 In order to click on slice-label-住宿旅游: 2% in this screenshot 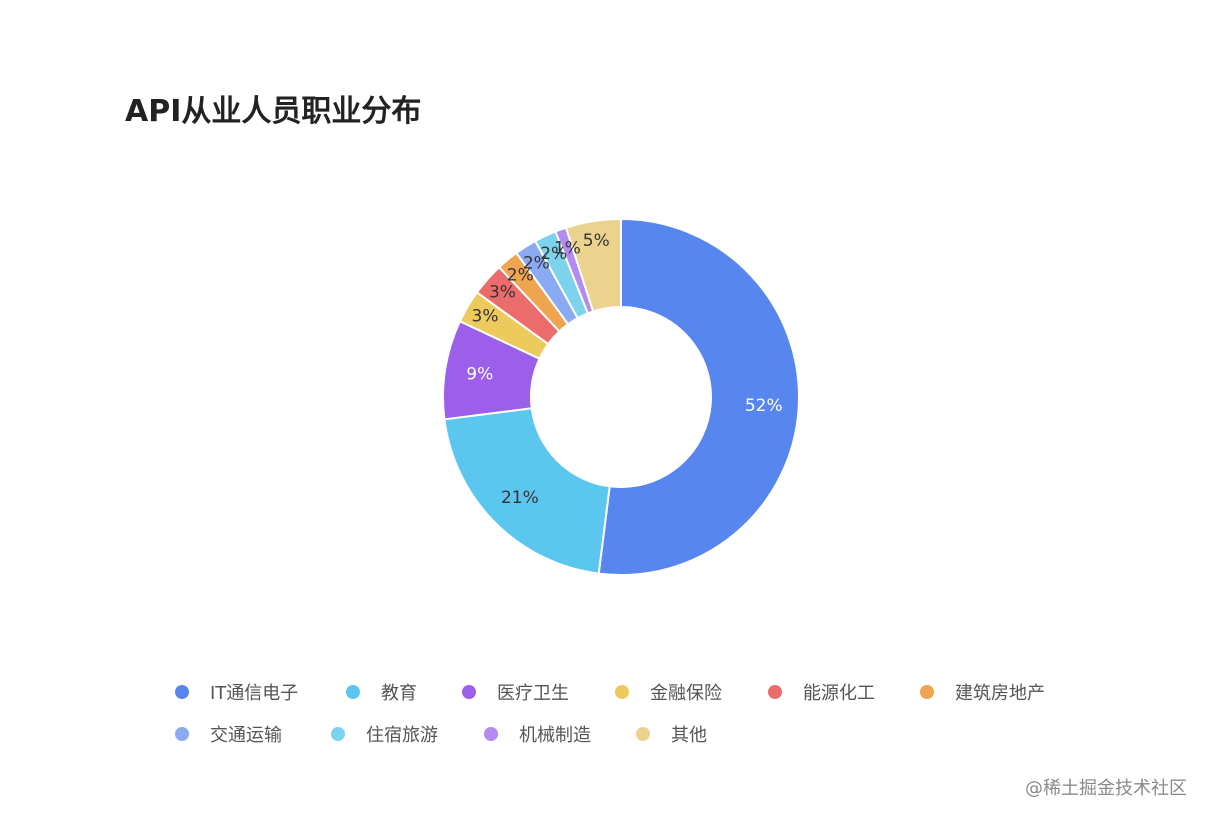, I will do `click(553, 254)`.